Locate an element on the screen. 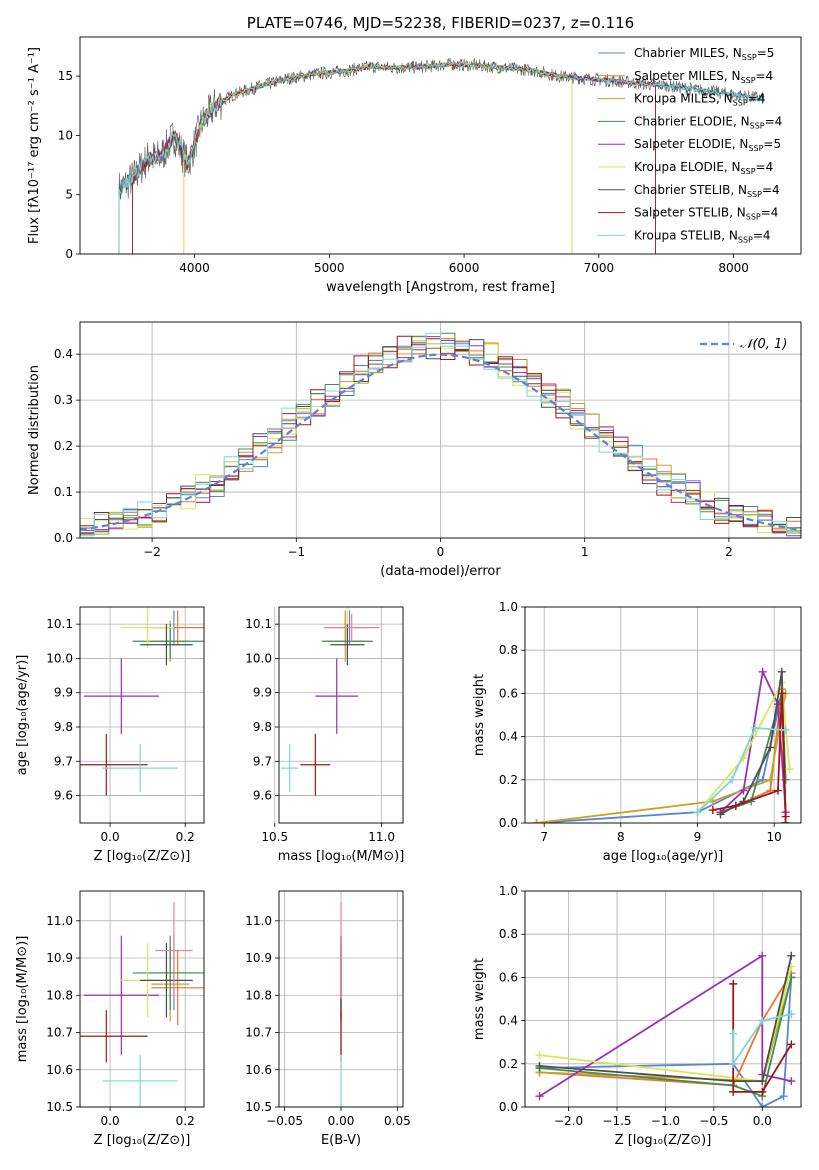 The width and height of the screenshot is (819, 1170). spectrum-xlabel: wavelength [Angstrom, rest frame] is located at coordinates (440, 287).